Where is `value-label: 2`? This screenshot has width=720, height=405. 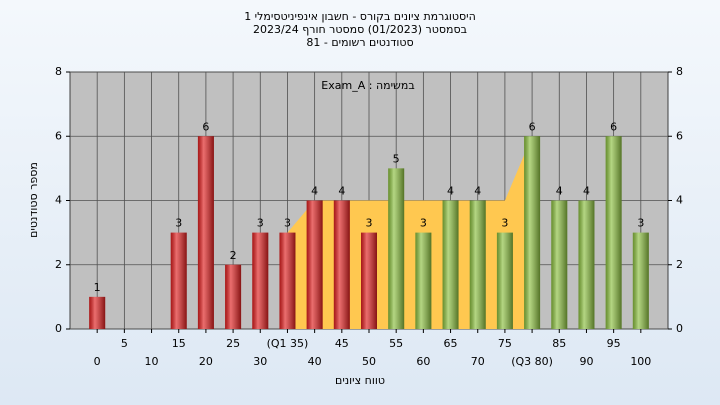 value-label: 2 is located at coordinates (233, 255).